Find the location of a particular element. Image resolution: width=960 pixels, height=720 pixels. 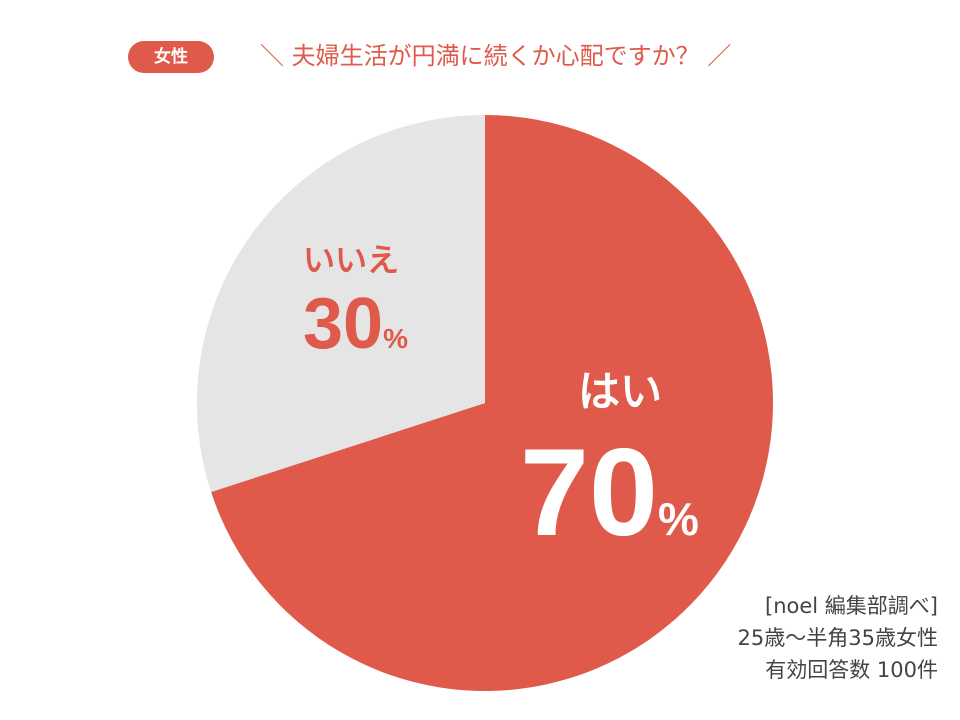

source-line-count: 有効回答数 100件 is located at coordinates (851, 670).